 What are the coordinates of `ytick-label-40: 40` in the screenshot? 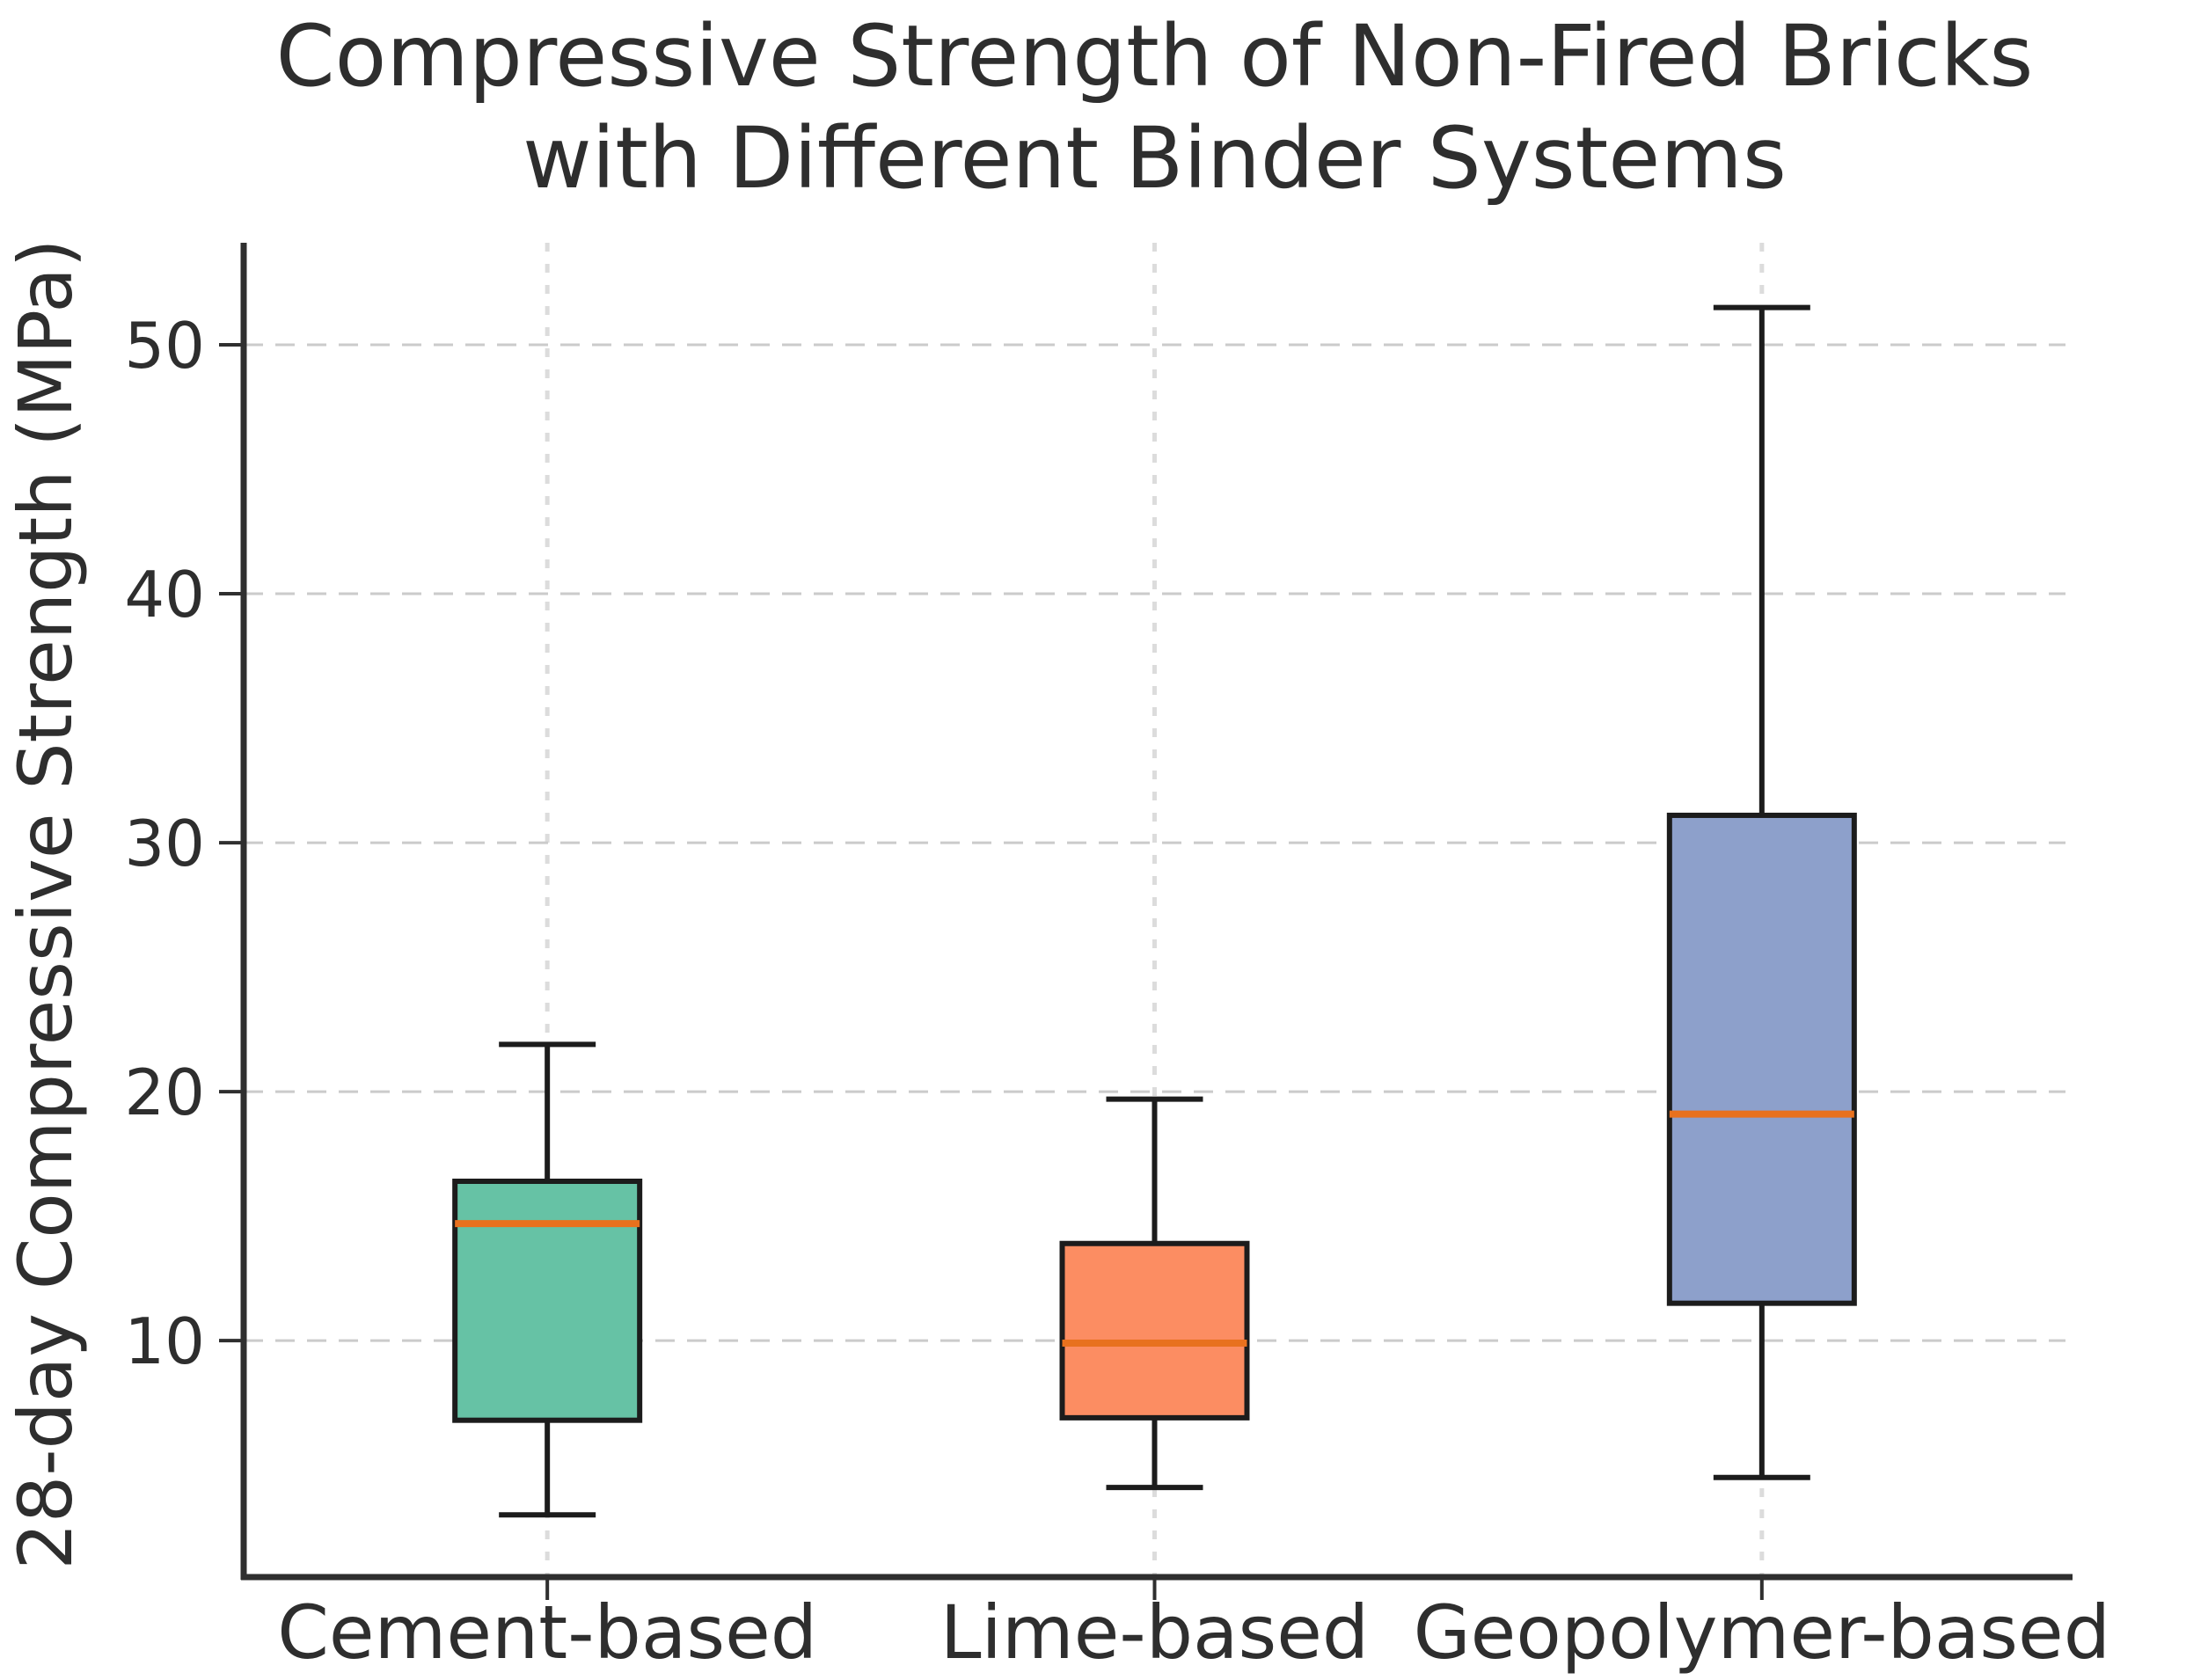 It's located at (164, 595).